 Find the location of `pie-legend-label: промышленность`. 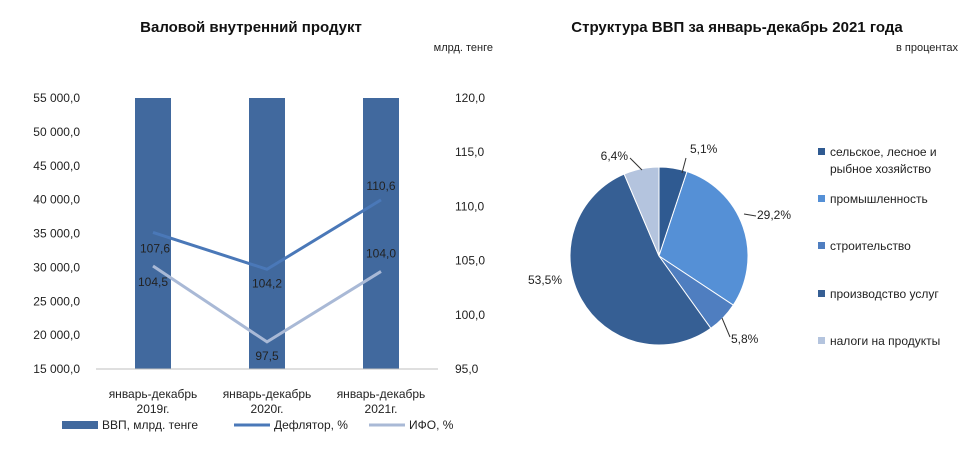

pie-legend-label: промышленность is located at coordinates (879, 199).